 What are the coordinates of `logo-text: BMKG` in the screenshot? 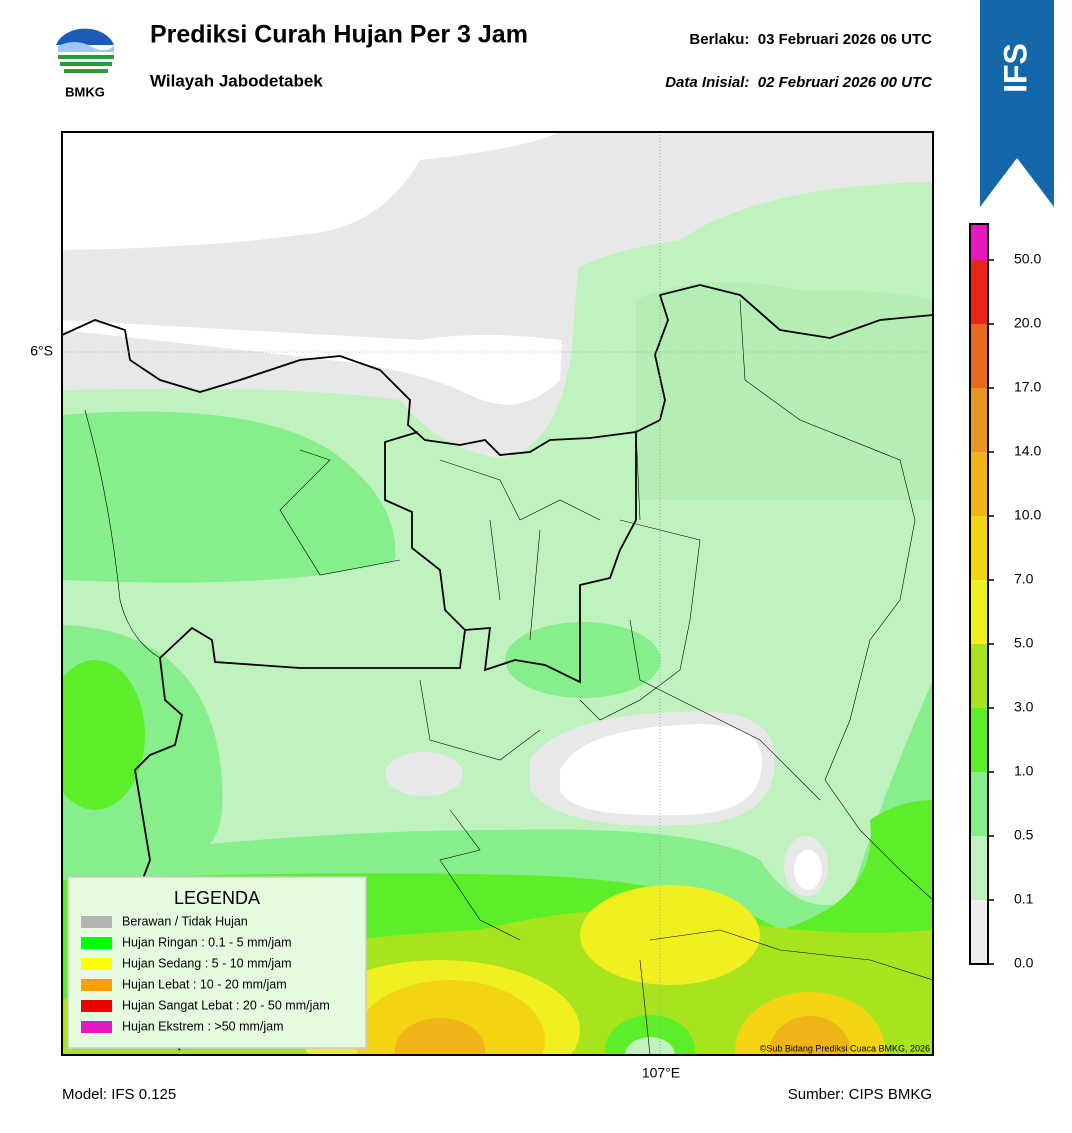 It's located at (85, 91).